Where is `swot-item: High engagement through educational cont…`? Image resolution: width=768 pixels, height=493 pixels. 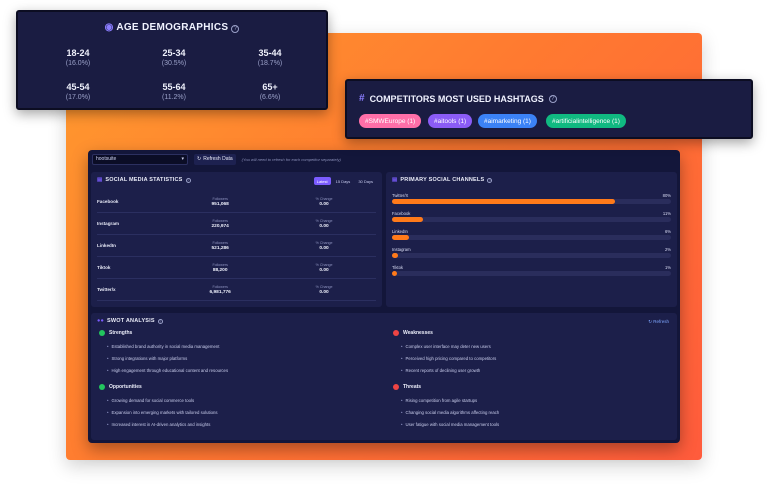 swot-item: High engagement through educational cont… is located at coordinates (168, 370).